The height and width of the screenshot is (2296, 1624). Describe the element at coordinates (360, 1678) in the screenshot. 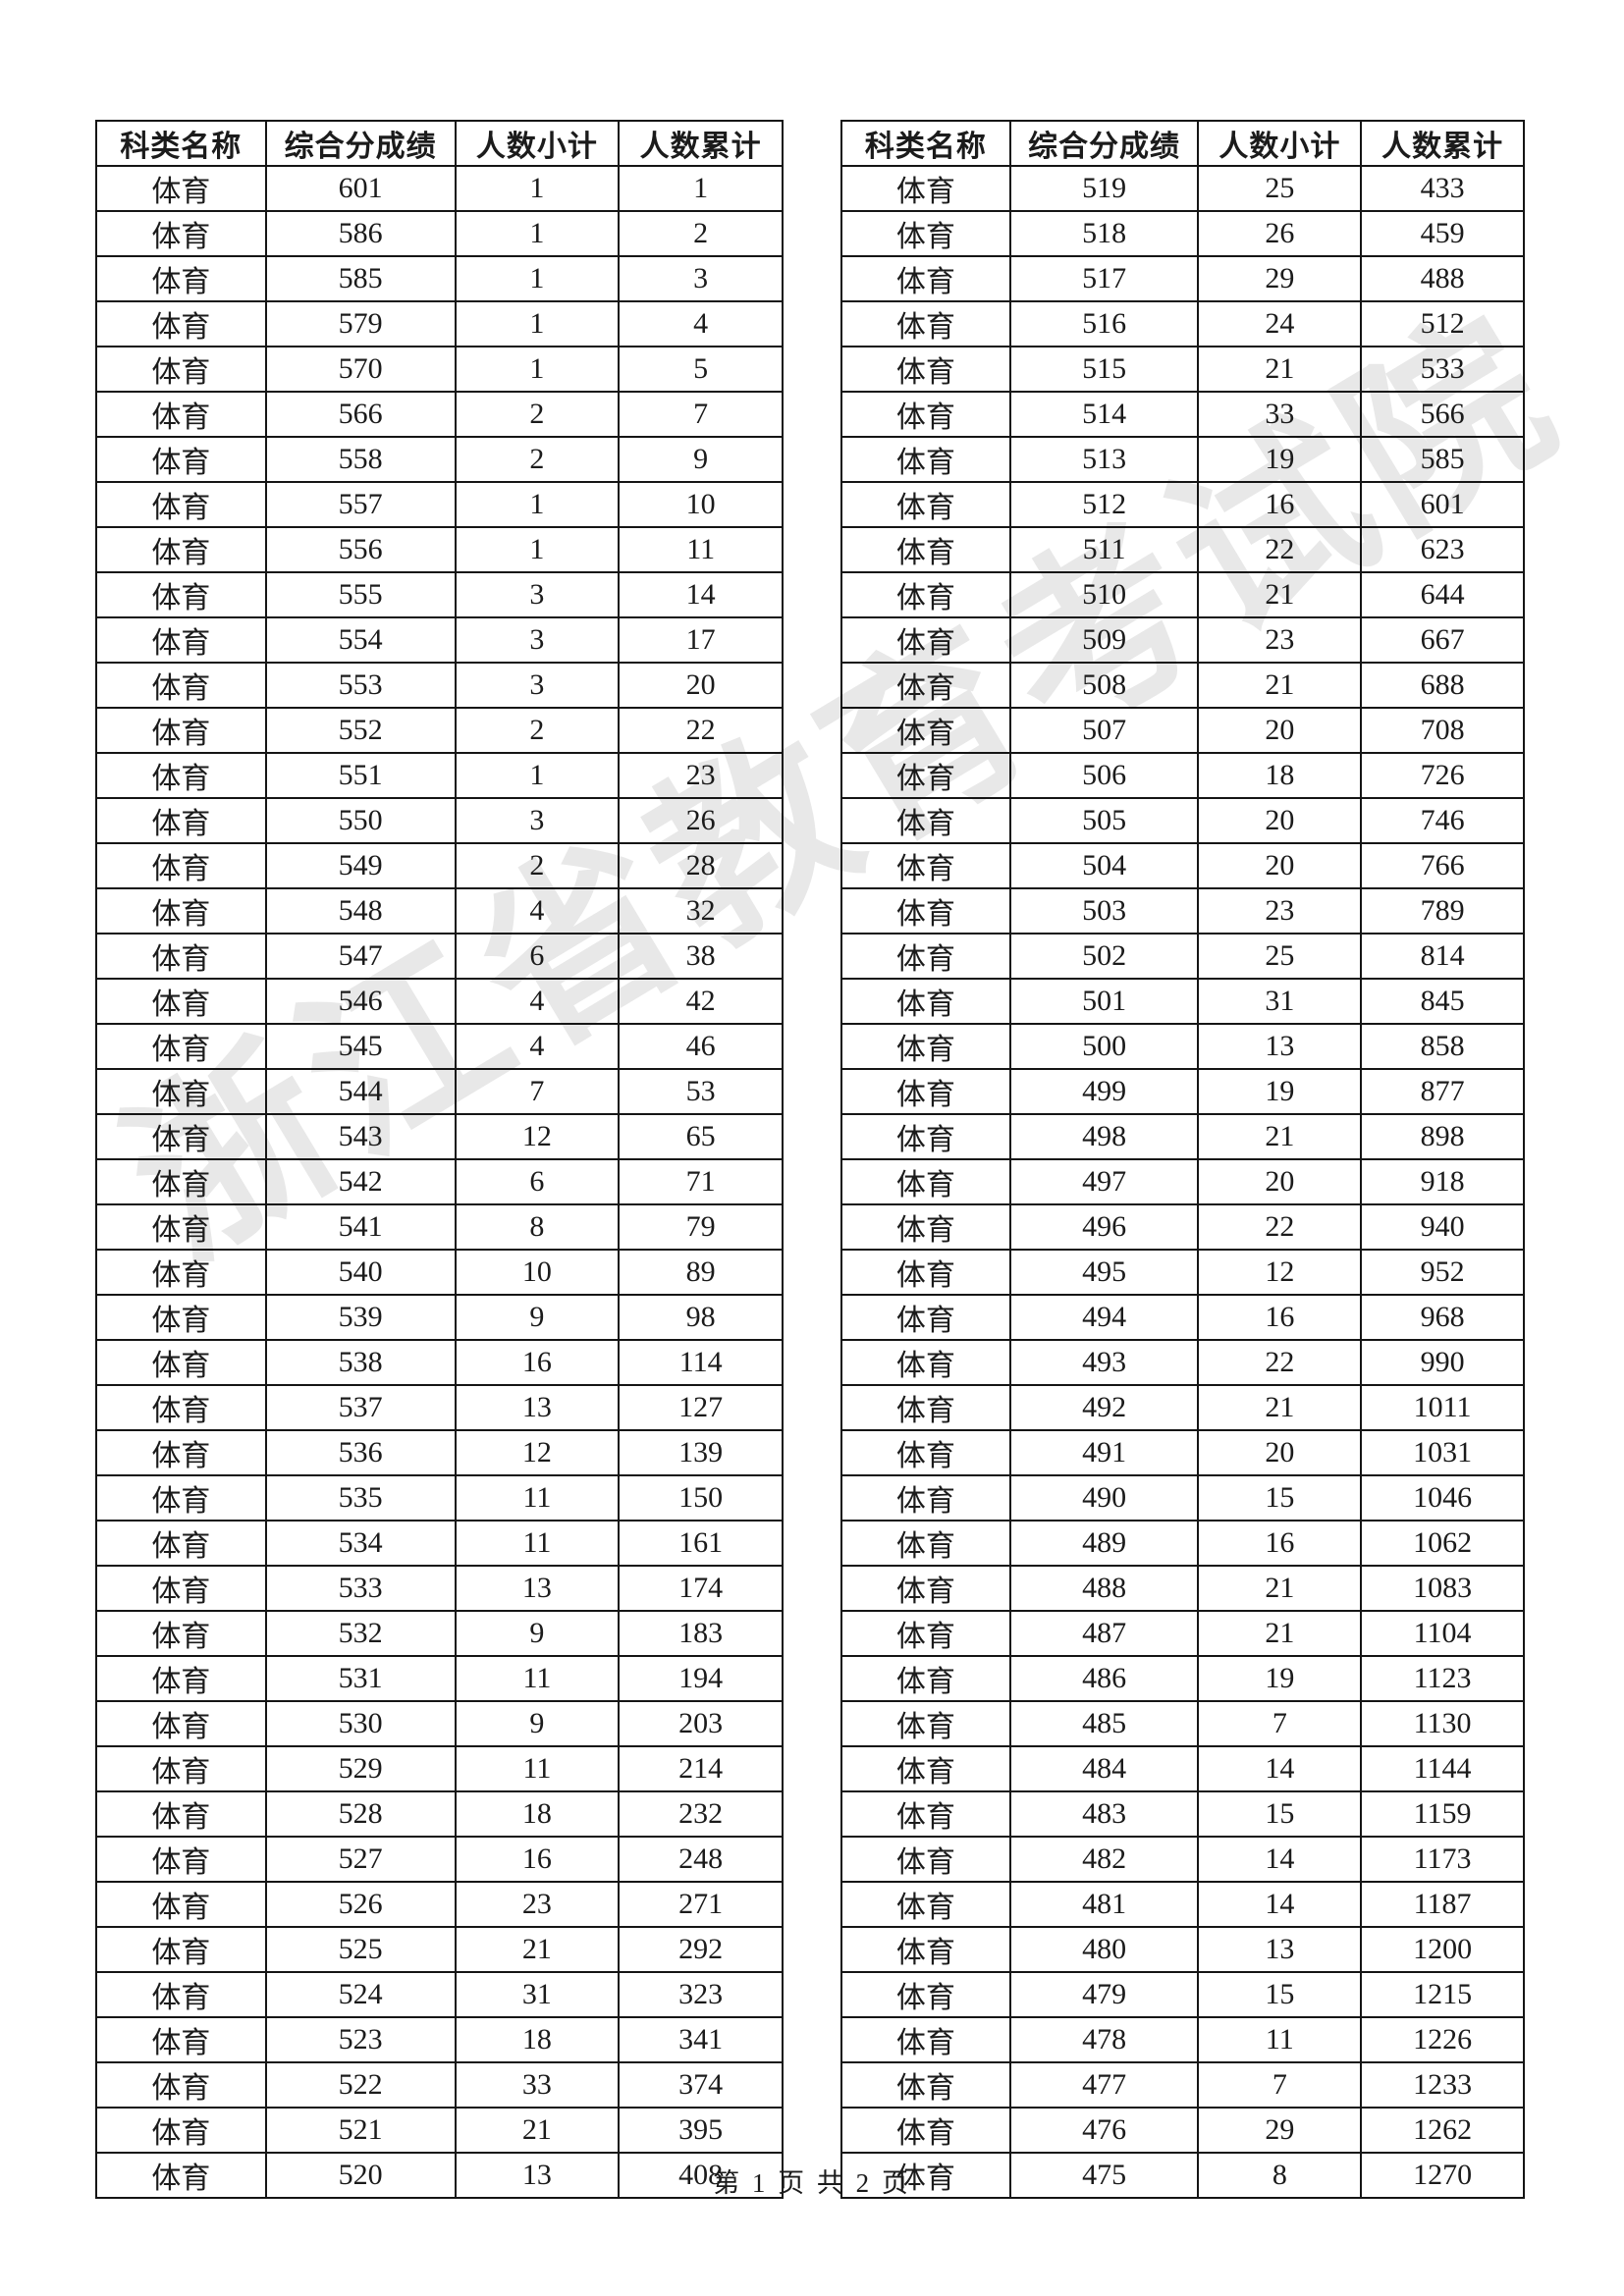

I see `score-cell: 531` at that location.